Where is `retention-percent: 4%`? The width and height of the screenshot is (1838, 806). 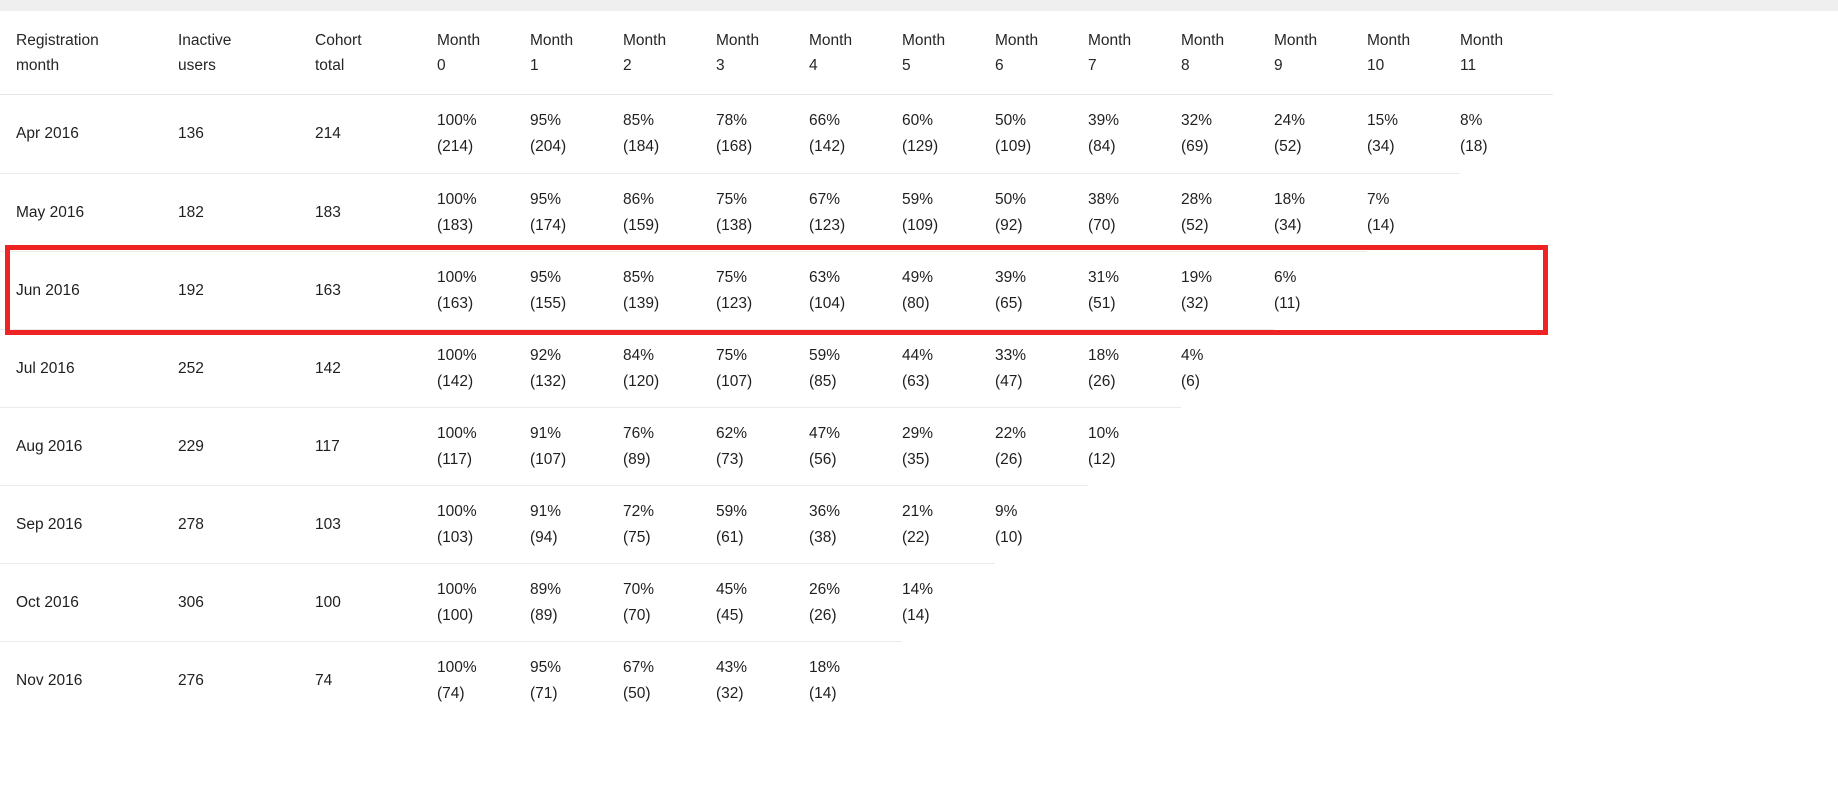 retention-percent: 4% is located at coordinates (1192, 355).